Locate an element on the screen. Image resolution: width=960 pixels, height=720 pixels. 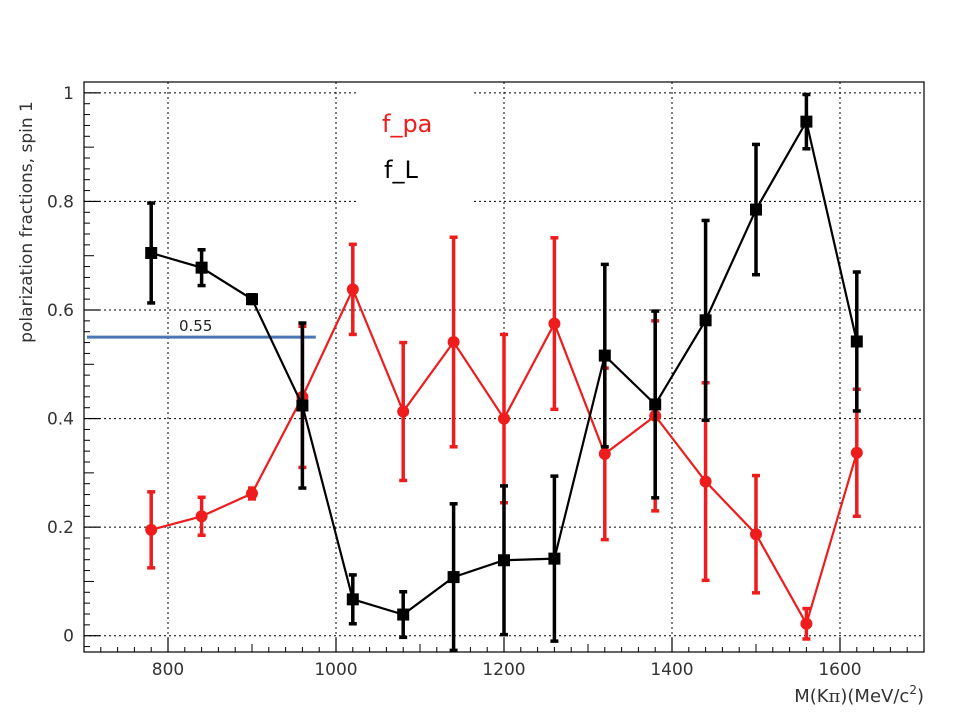
x-tick-label: 1400 is located at coordinates (671, 670).